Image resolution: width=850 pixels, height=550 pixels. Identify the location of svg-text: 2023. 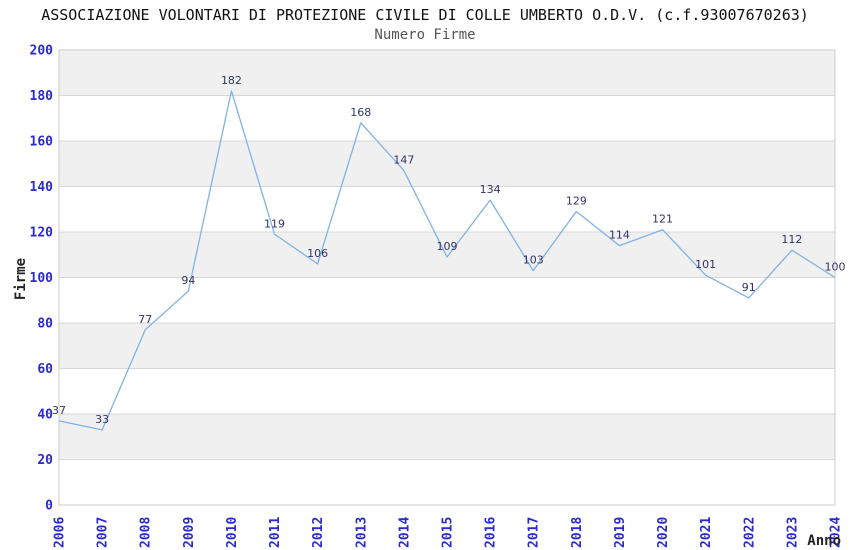
(792, 532).